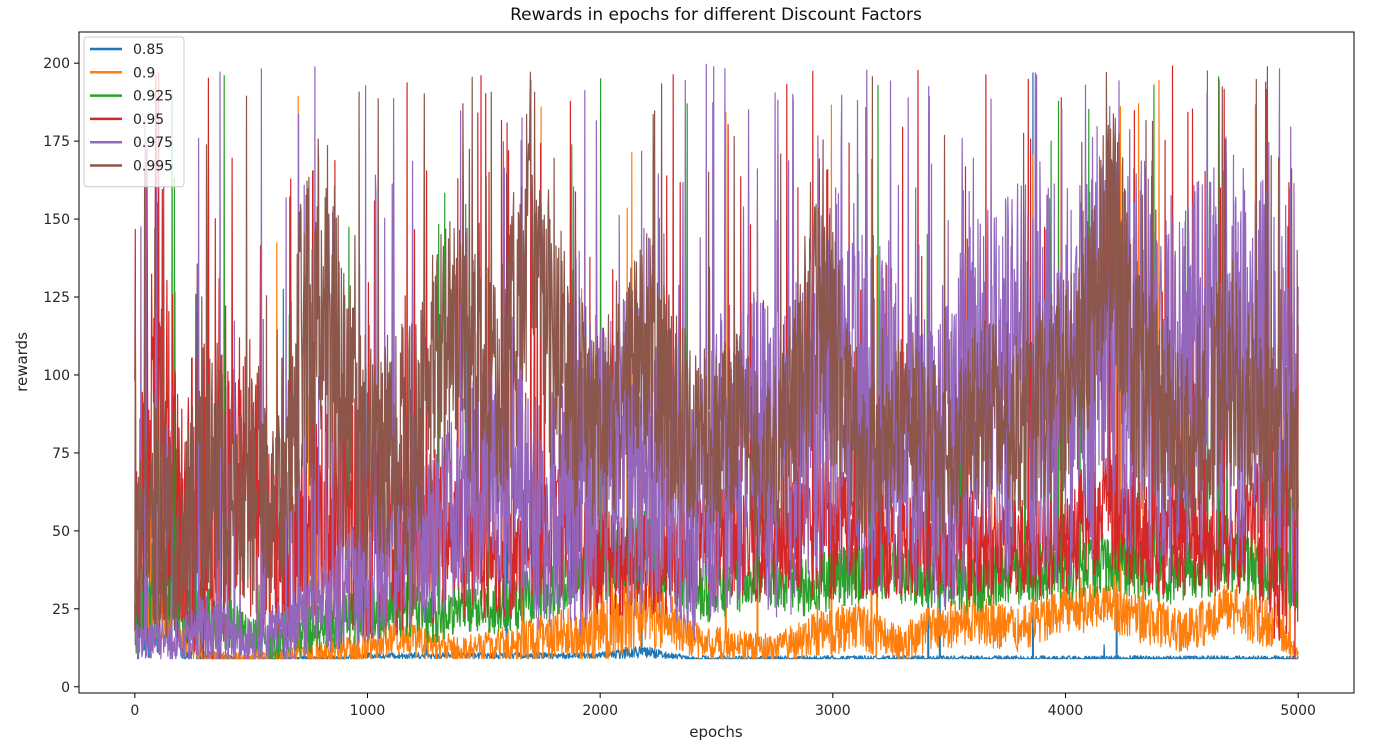 The height and width of the screenshot is (751, 1384). Describe the element at coordinates (144, 73) in the screenshot. I see `legend-label: 0.9` at that location.